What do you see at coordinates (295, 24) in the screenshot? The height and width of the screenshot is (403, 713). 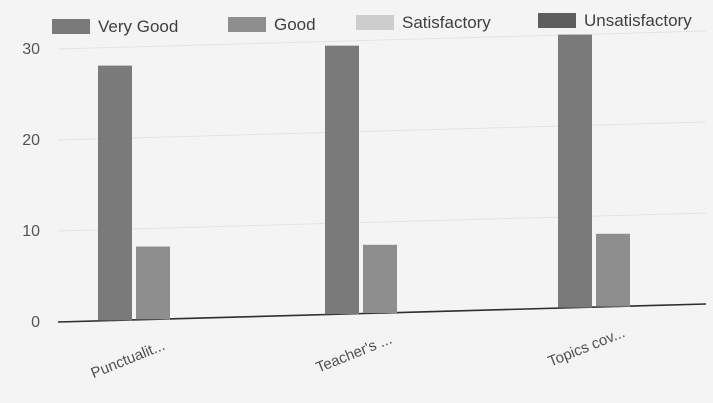 I see `legend-label-good: Good` at bounding box center [295, 24].